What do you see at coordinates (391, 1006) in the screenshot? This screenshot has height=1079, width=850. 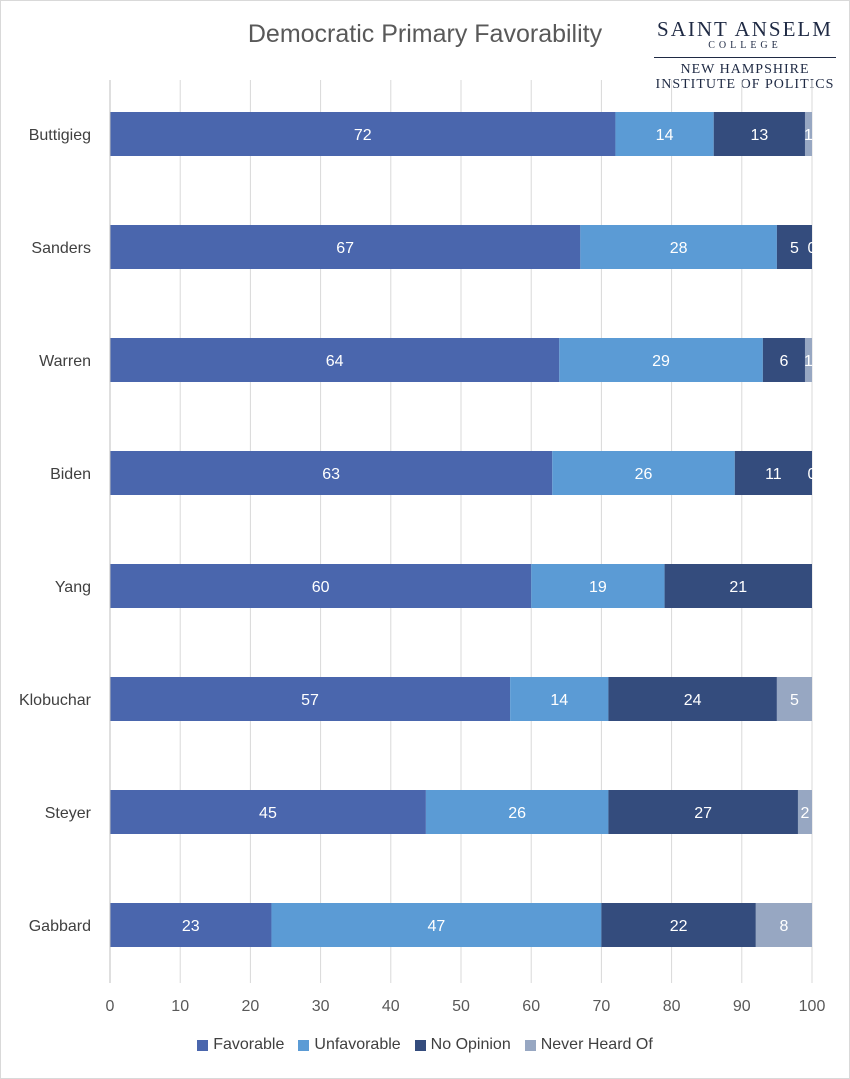 I see `x-tick-label: 40` at bounding box center [391, 1006].